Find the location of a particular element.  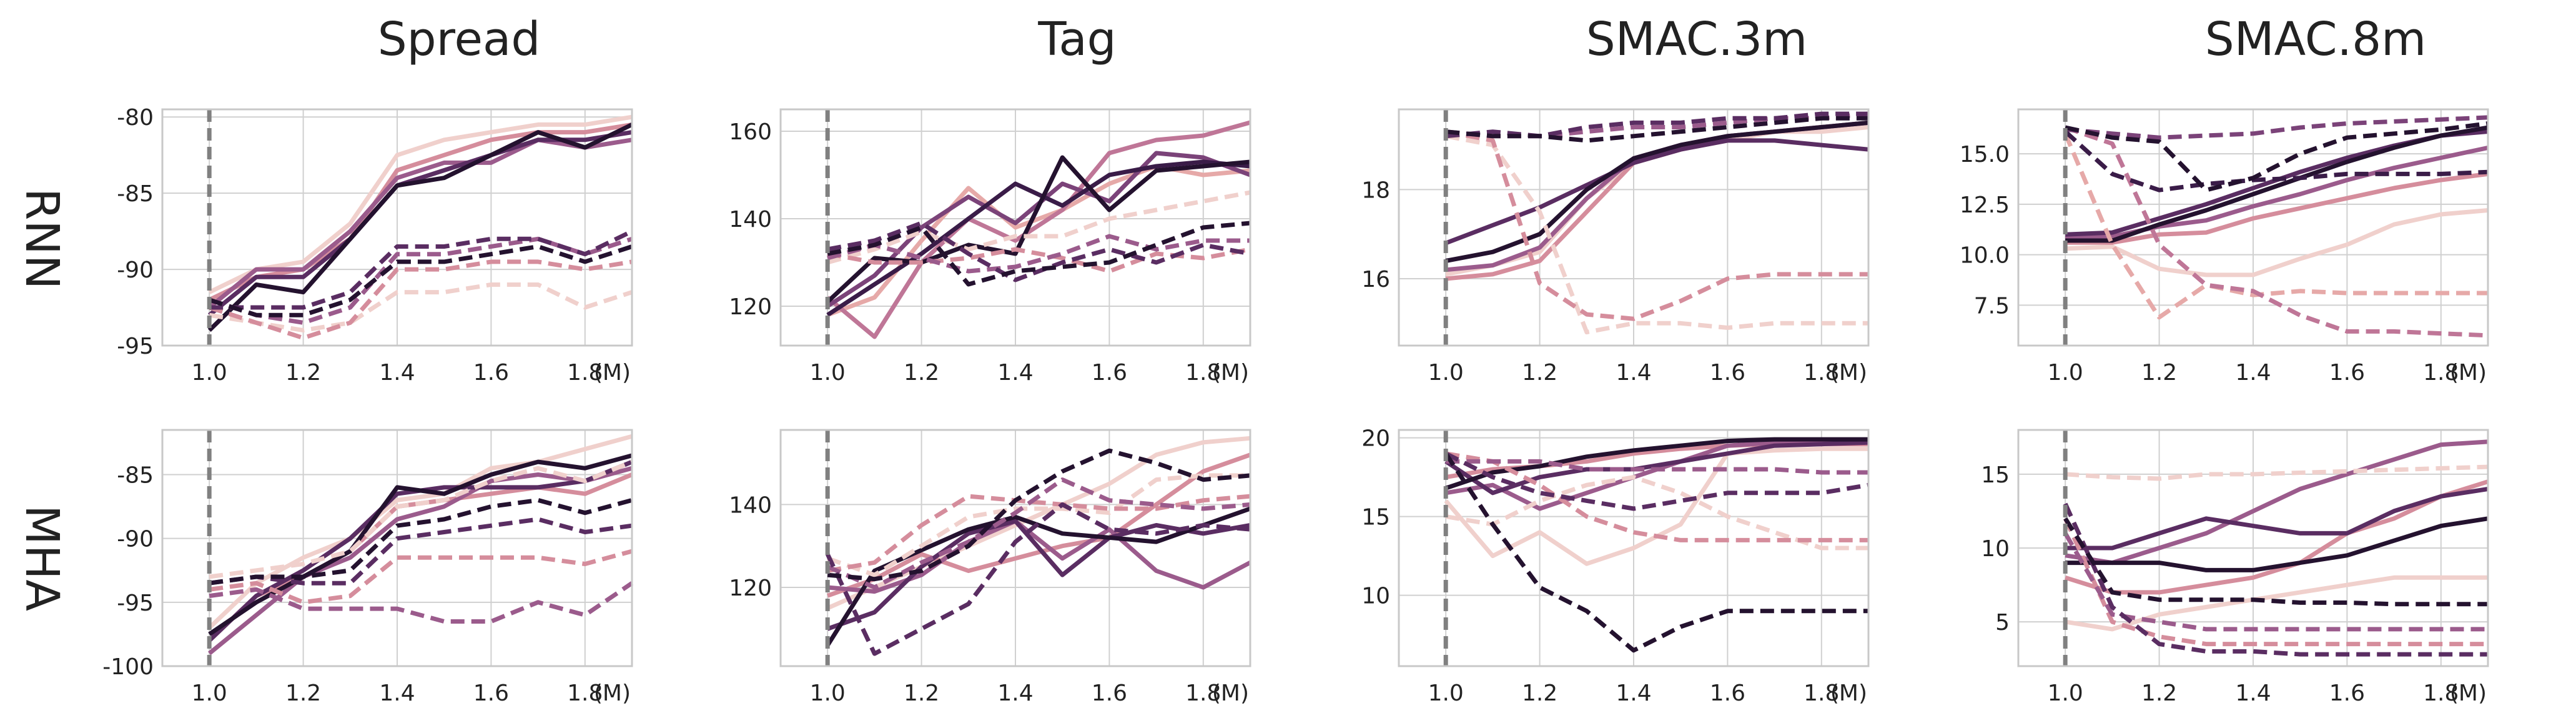

y-tick-label: -100 is located at coordinates (128, 667).